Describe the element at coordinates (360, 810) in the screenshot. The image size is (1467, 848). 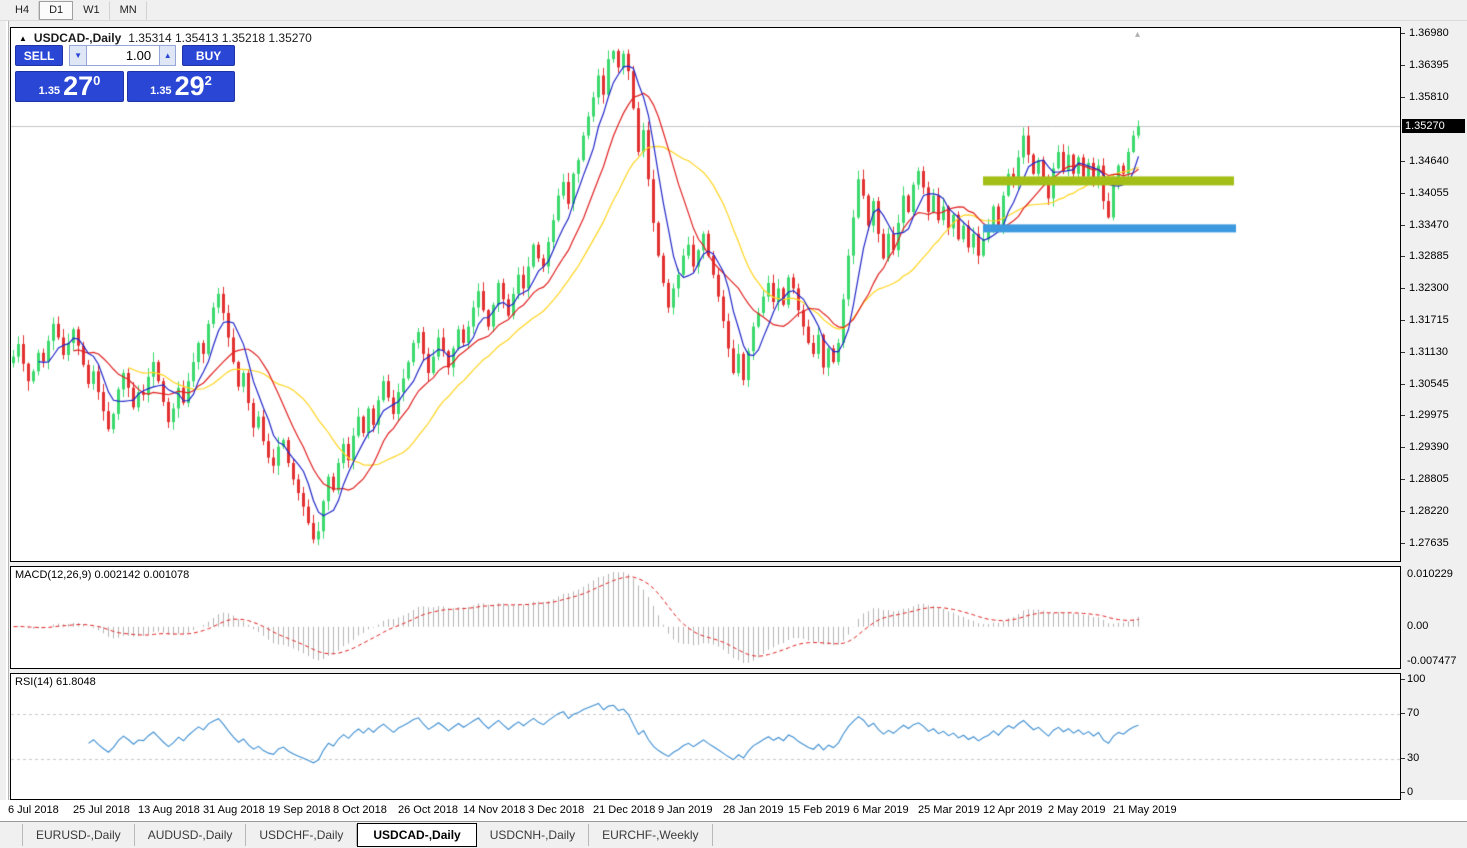
I see `date-axis-label: 8 Oct 2018` at that location.